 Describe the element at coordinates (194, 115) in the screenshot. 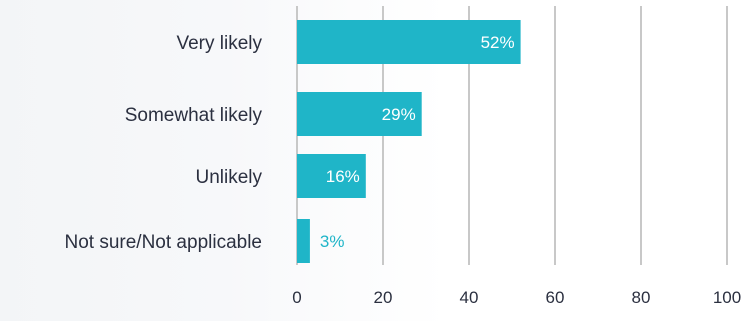

I see `category-label-1: Somewhat likely` at that location.